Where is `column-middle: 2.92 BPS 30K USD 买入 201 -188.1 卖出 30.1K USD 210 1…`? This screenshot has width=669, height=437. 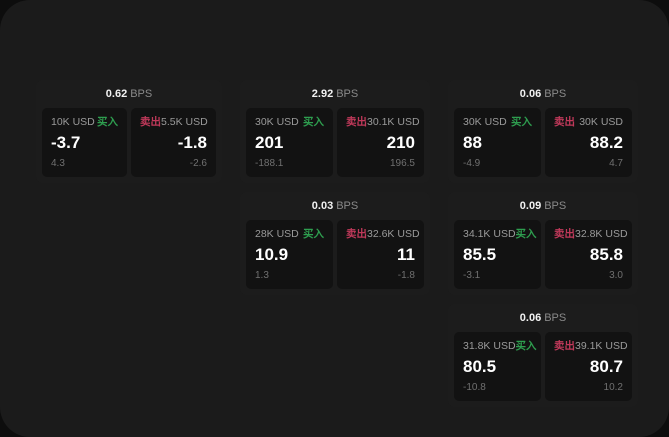
column-middle: 2.92 BPS 30K USD 买入 201 -188.1 卖出 30.1K USD 210 1… is located at coordinates (335, 187).